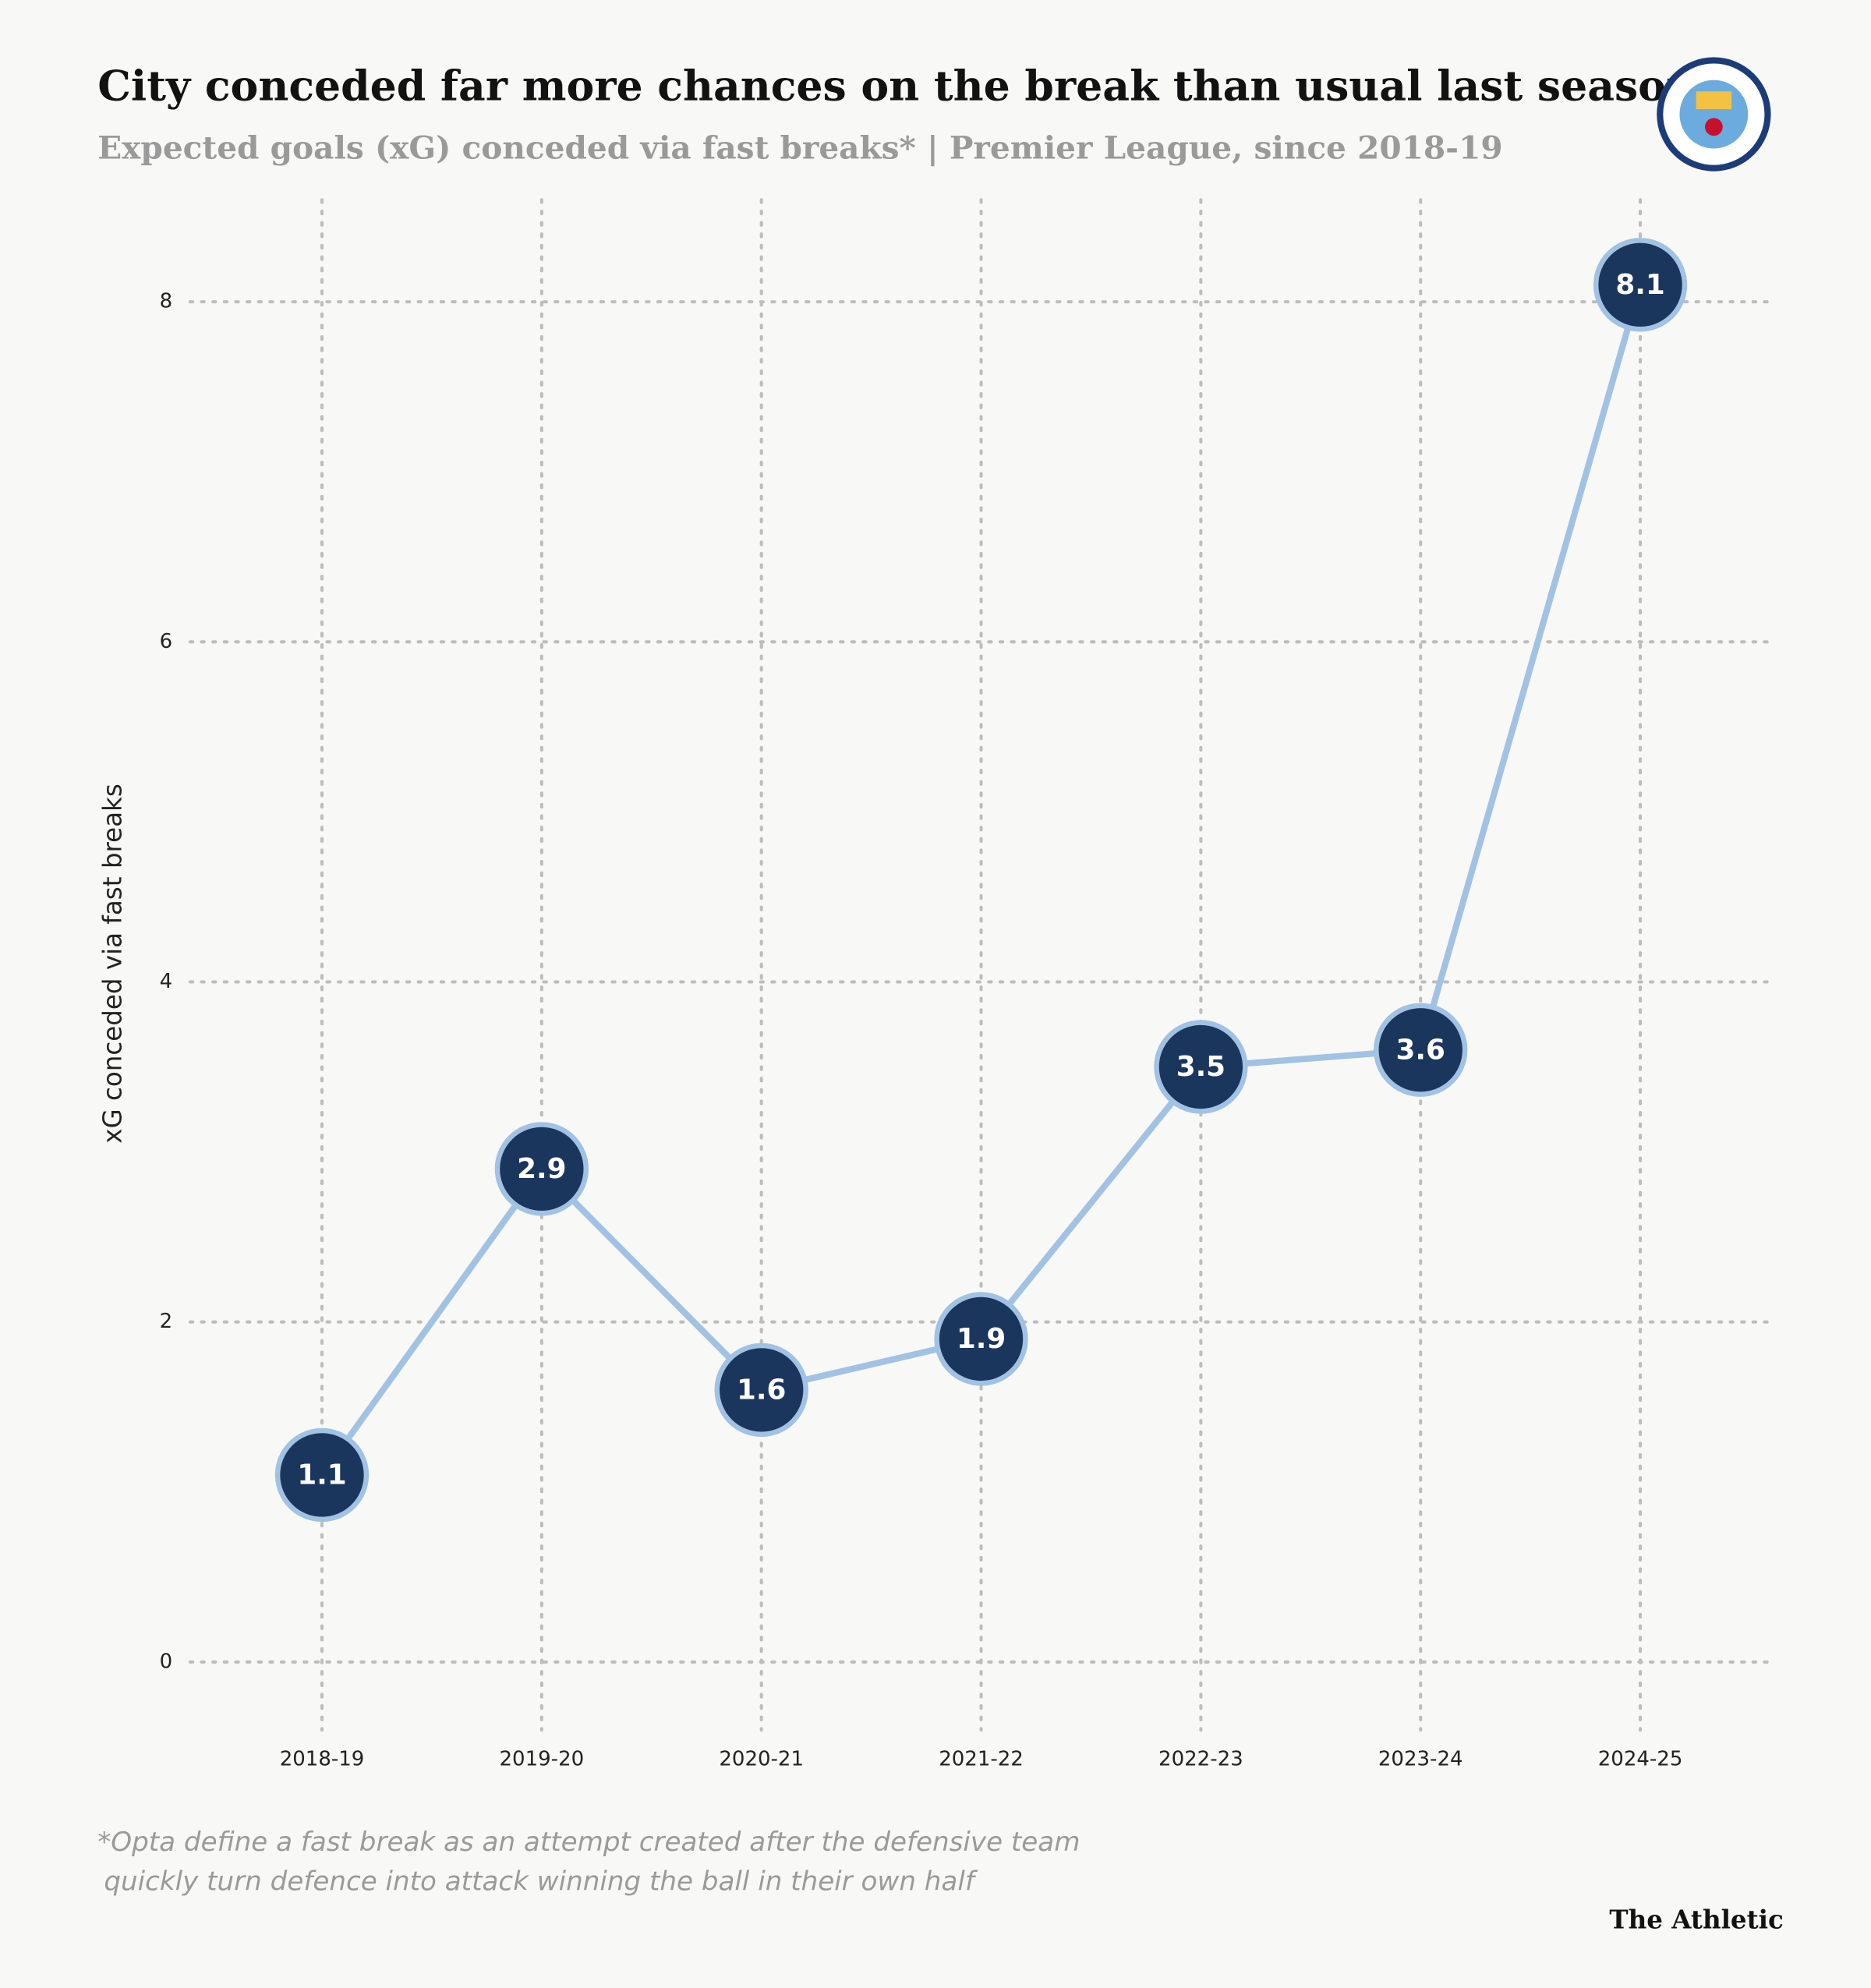 The height and width of the screenshot is (1988, 1871). I want to click on data-label: 3.5, so click(1201, 1067).